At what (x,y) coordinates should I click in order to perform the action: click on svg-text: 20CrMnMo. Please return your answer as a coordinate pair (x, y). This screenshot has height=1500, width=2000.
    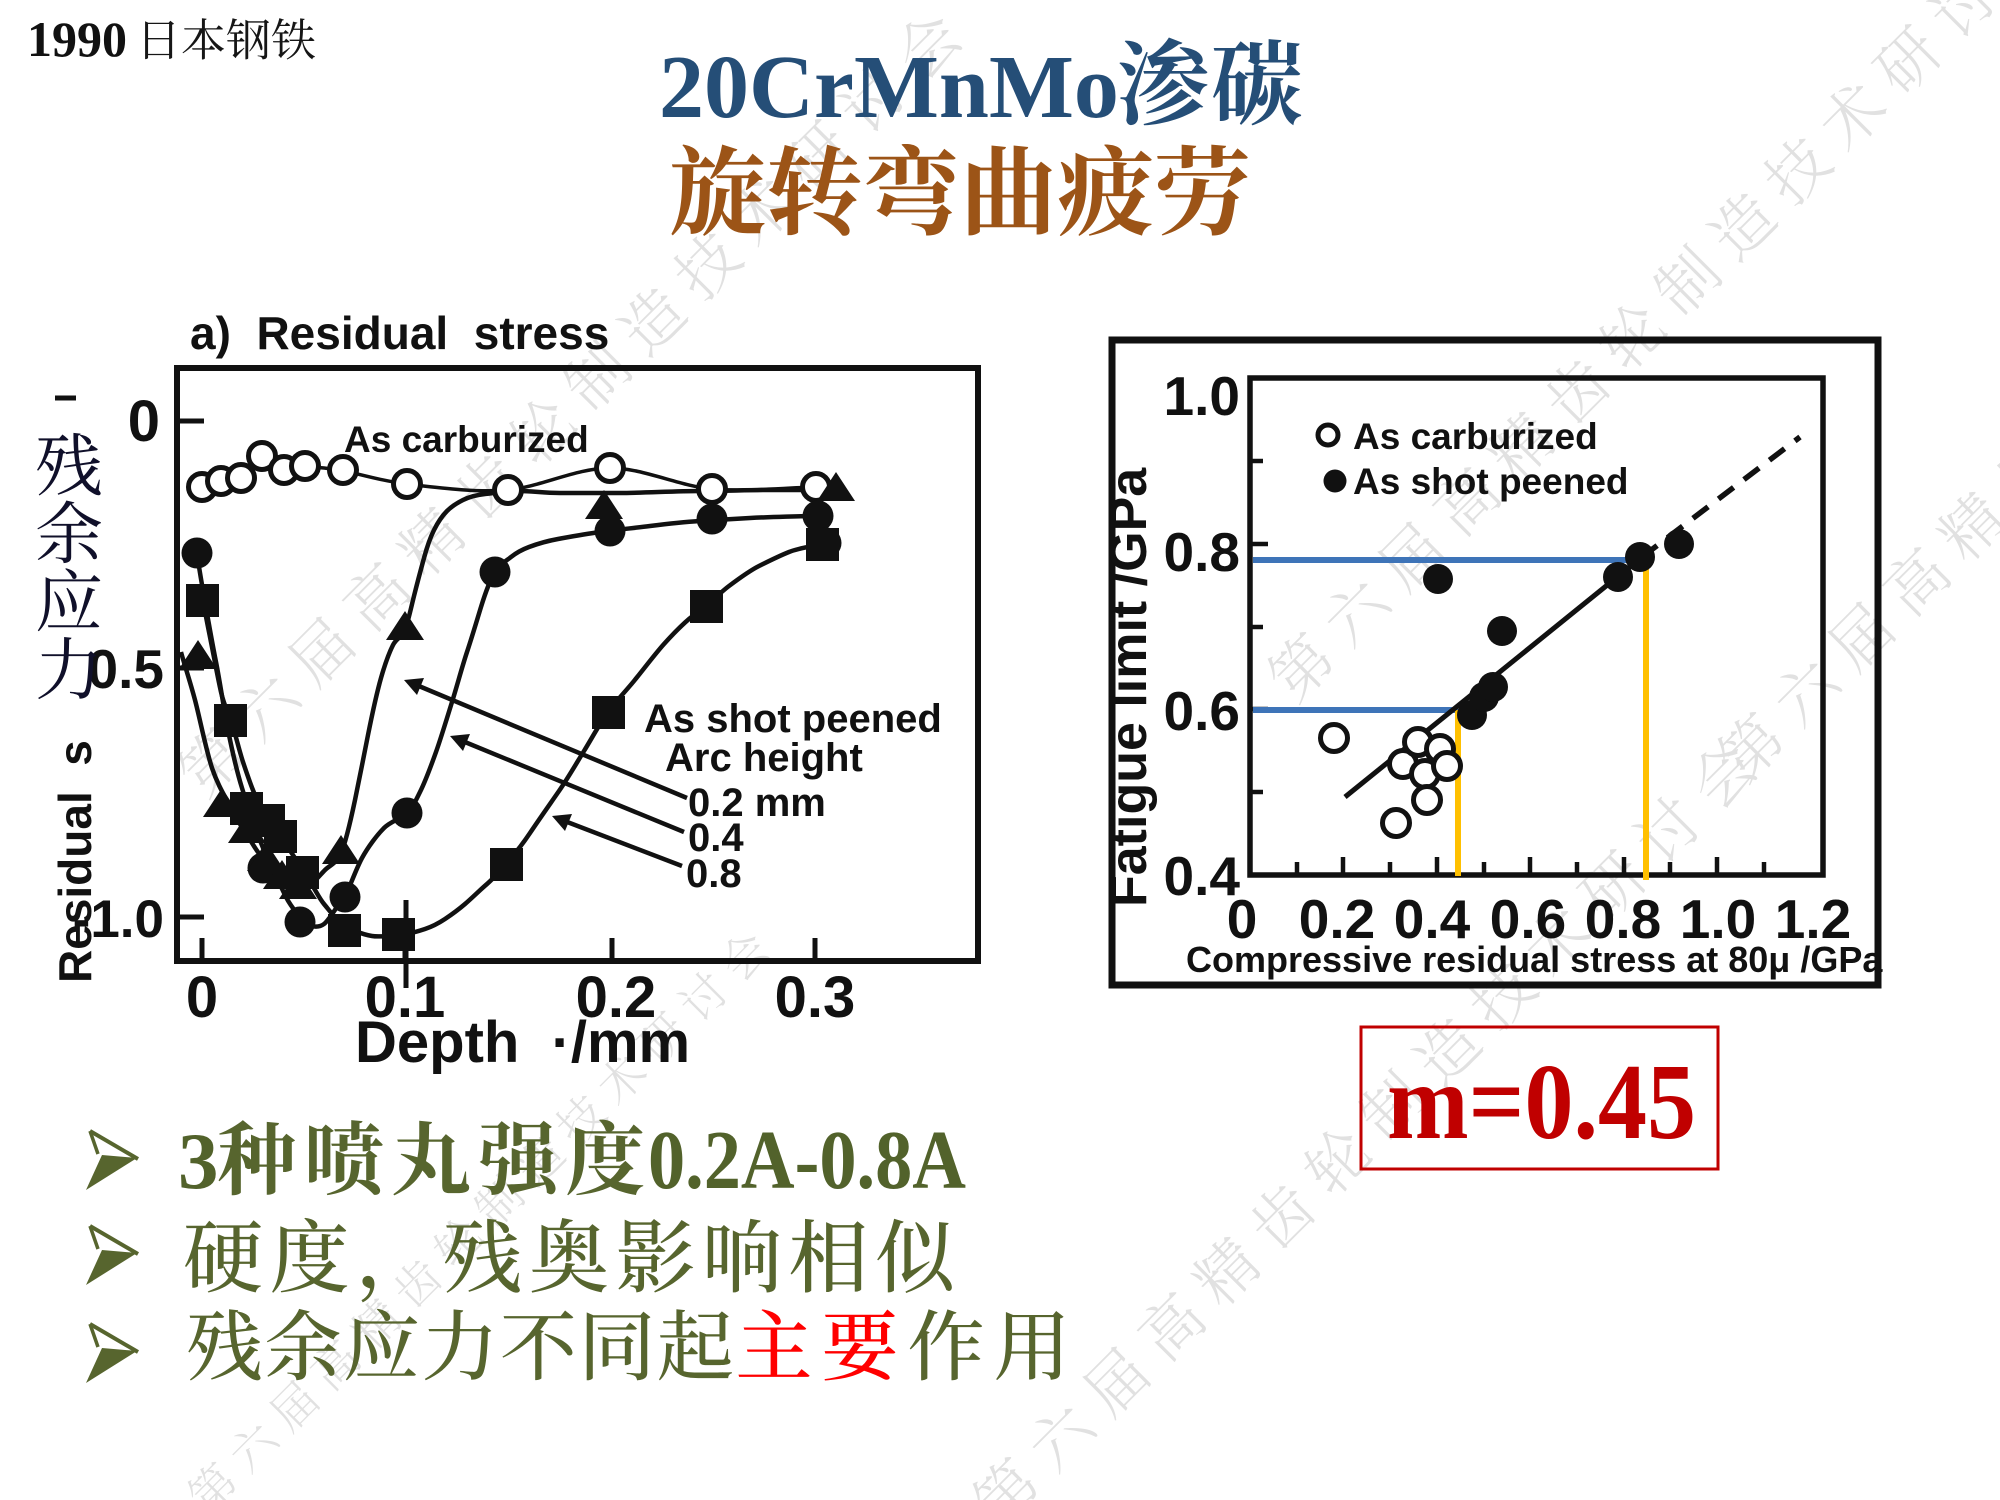
    Looking at the image, I should click on (889, 87).